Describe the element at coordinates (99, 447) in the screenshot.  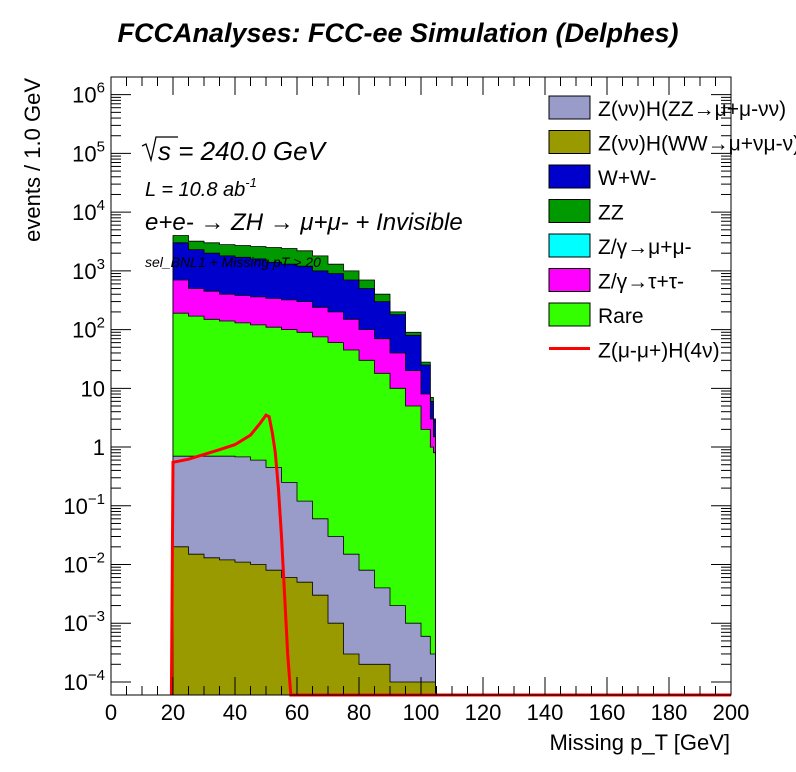
I see `y-tick-label: 1` at that location.